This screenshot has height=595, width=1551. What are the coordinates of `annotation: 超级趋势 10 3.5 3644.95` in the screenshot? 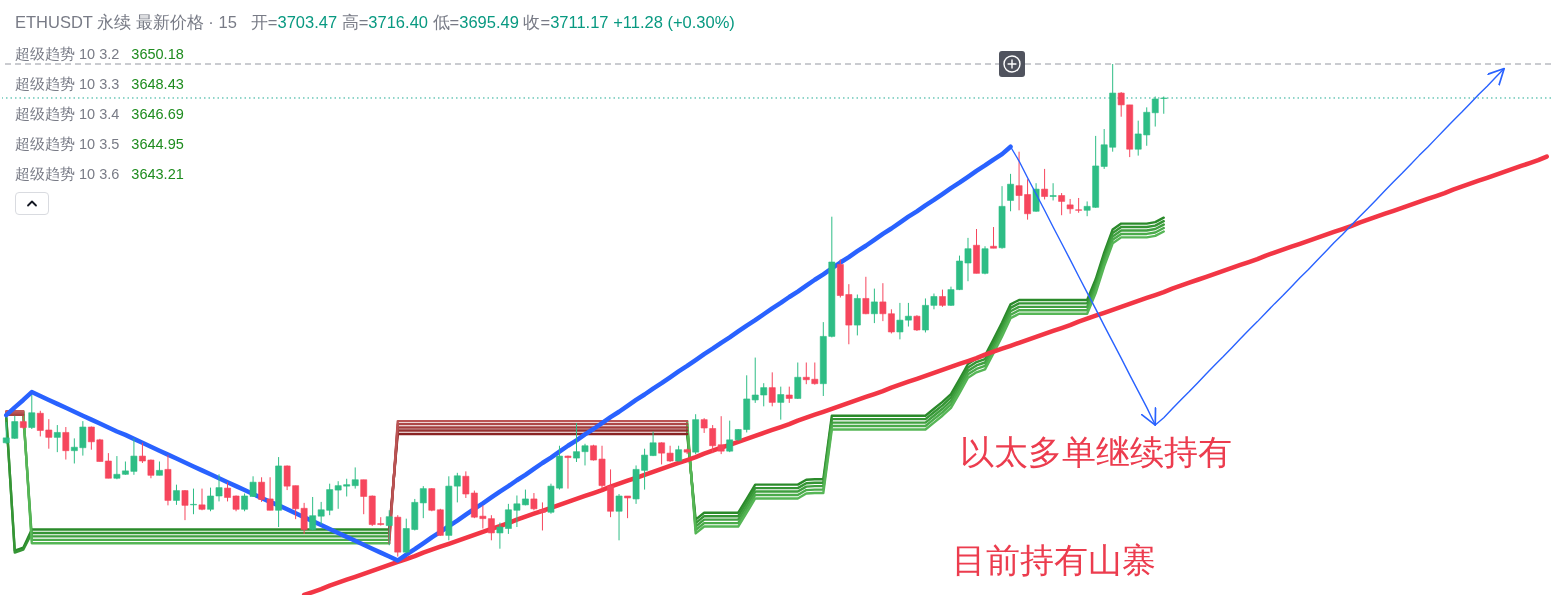 It's located at (99, 144).